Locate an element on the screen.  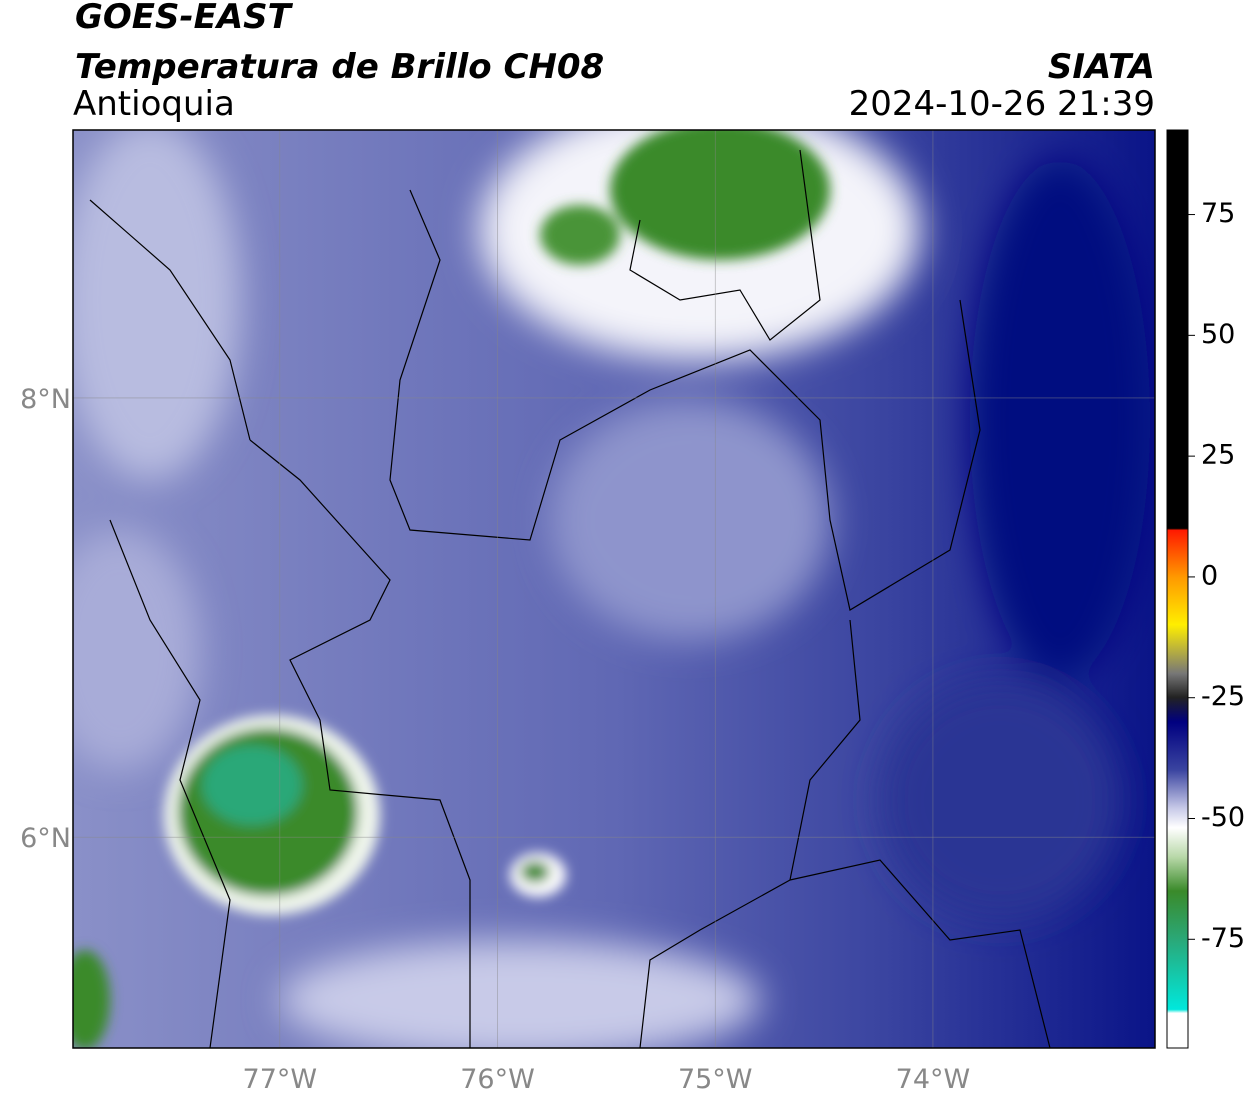
colorbar-tick-label: -50 is located at coordinates (1223, 817).